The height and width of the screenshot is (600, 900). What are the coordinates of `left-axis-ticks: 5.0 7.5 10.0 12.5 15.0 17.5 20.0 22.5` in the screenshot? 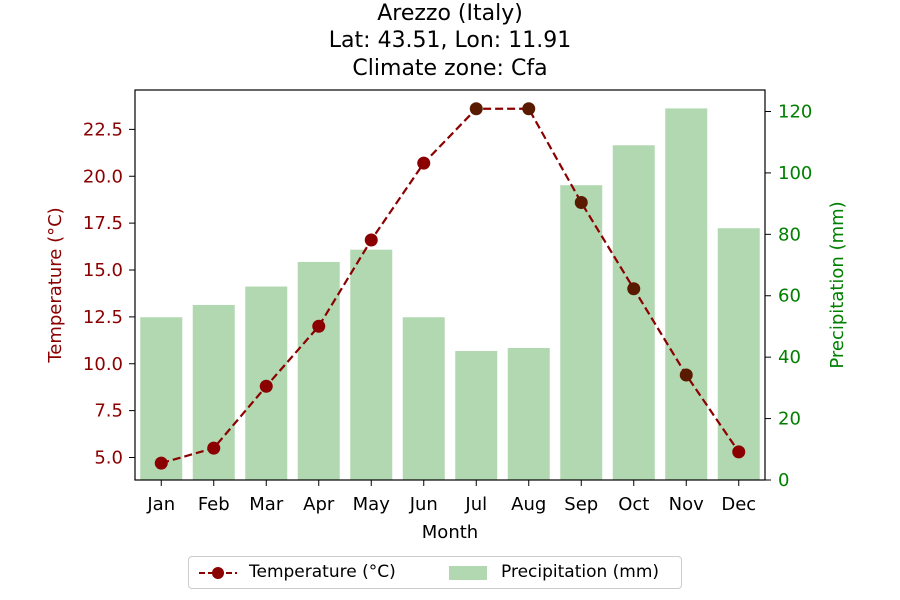 It's located at (109, 294).